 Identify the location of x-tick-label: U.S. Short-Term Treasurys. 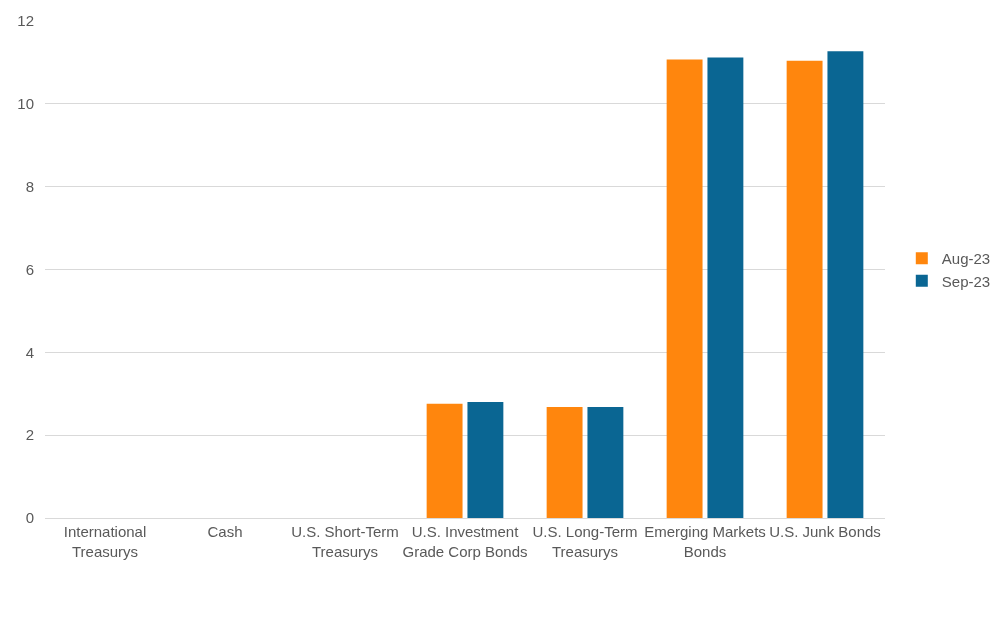
(345, 541).